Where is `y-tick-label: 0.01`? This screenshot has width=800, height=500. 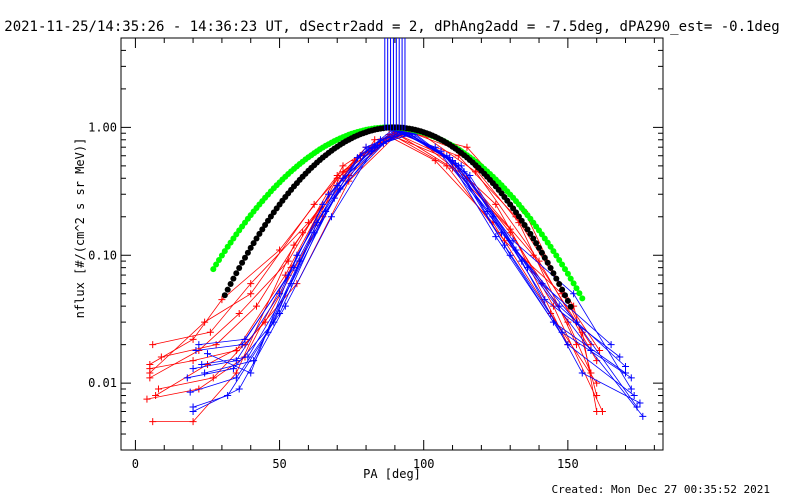
y-tick-label: 0.01 is located at coordinates (102, 383).